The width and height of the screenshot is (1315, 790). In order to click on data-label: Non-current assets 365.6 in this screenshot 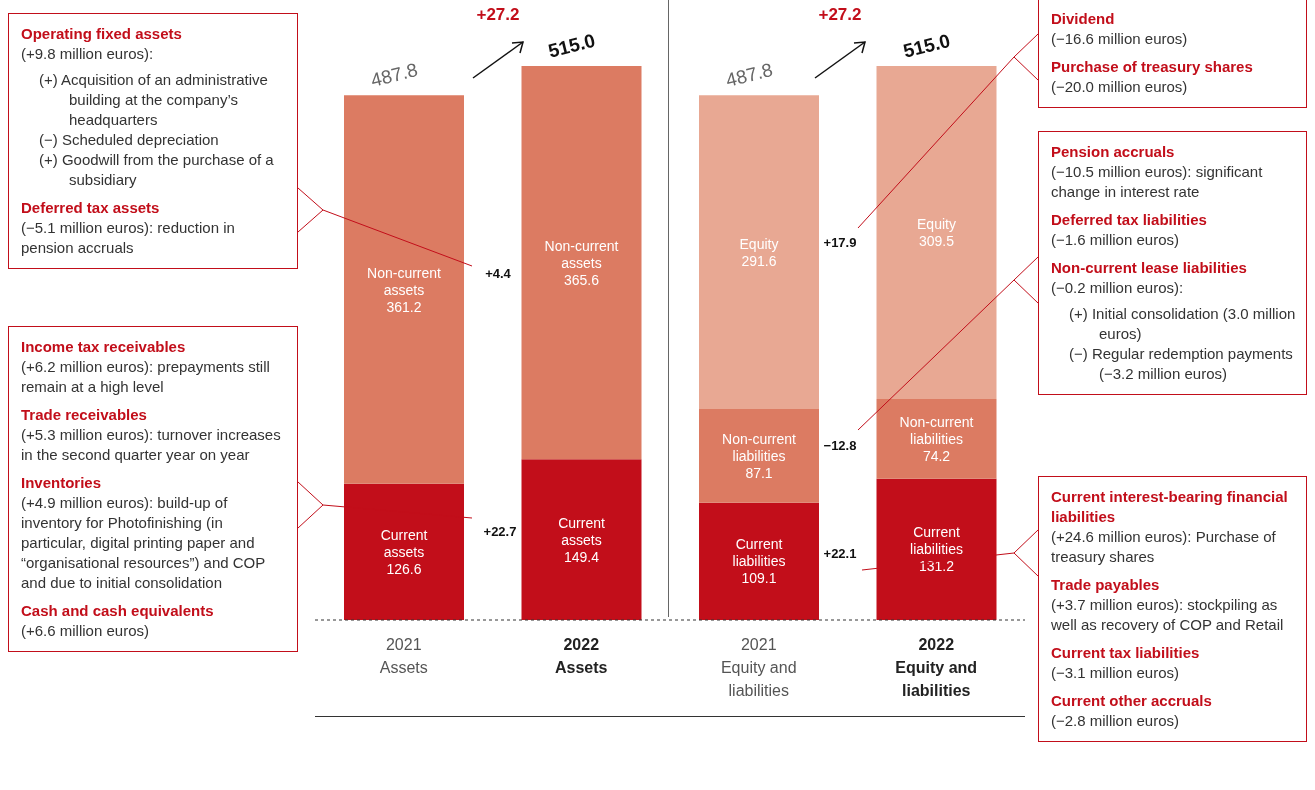, I will do `click(581, 262)`.